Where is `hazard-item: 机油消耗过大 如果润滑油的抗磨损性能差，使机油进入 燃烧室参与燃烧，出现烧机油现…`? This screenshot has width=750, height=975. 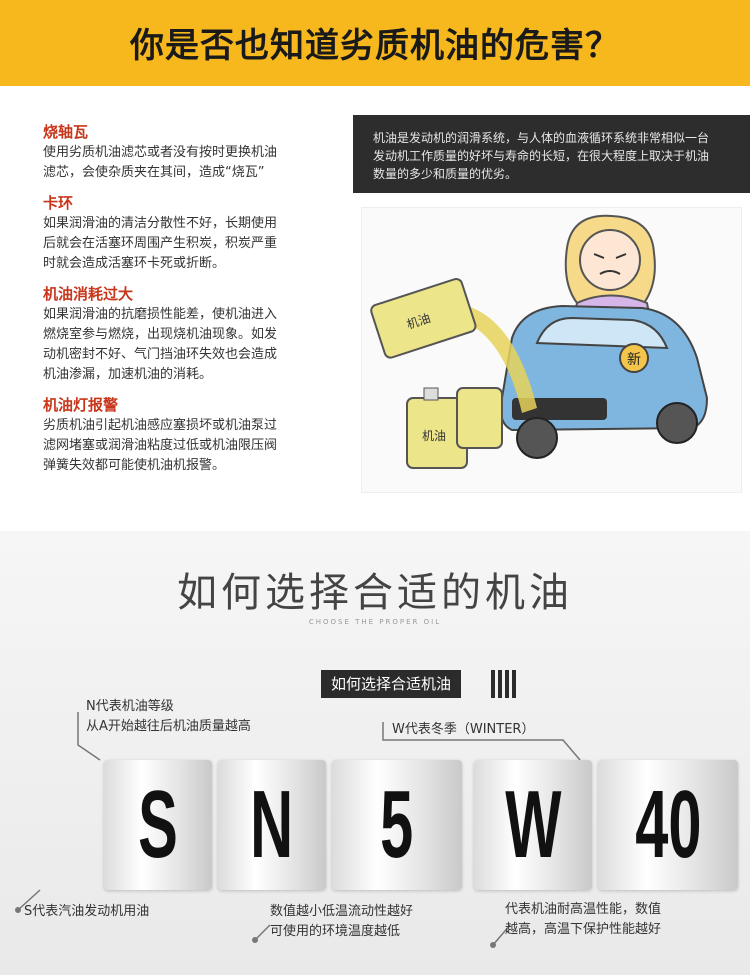
hazard-item: 机油消耗过大 如果润滑油的抗磨损性能差，使机油进入 燃烧室参与燃烧，出现烧机油现… is located at coordinates (183, 334).